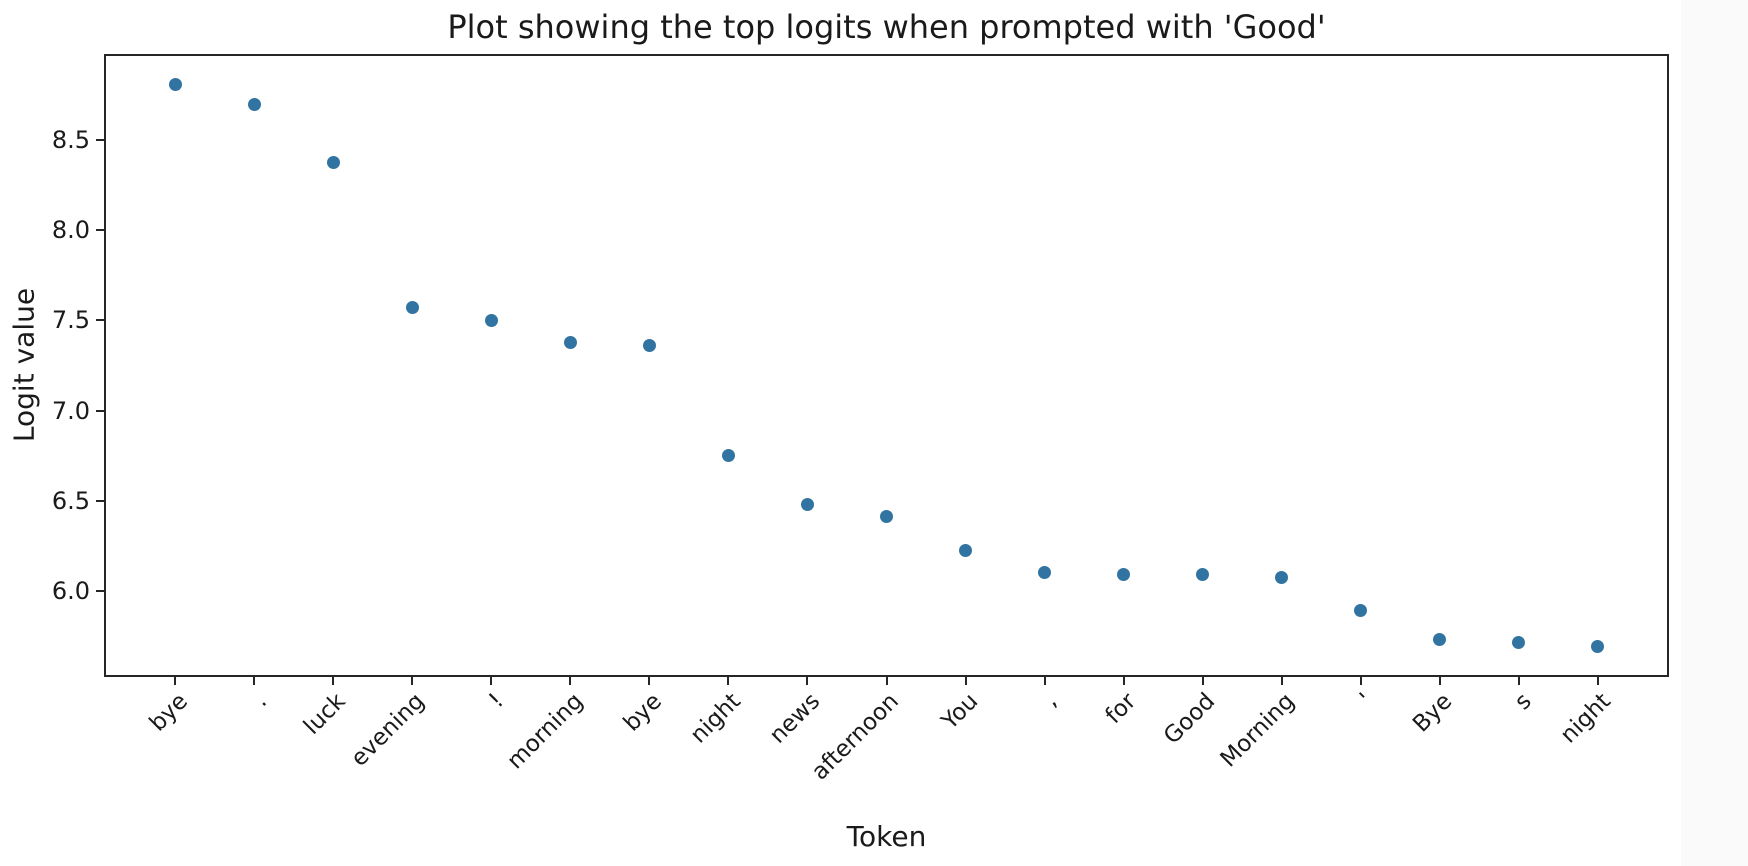 The image size is (1748, 866). I want to click on x-tick-label: Morning, so click(1257, 730).